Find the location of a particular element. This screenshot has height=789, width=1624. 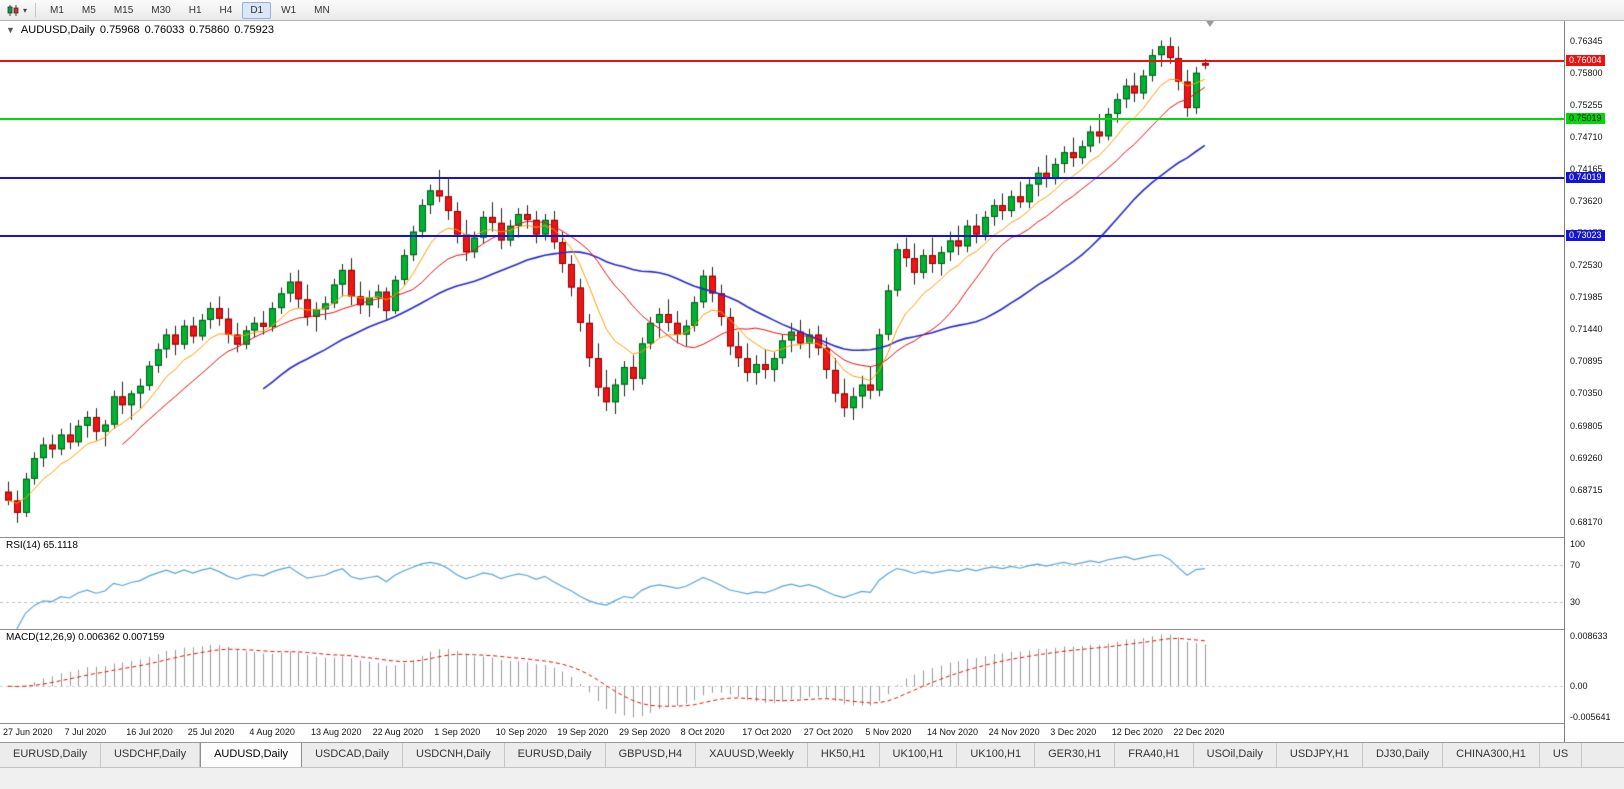

timeframe-h1-button: H1 is located at coordinates (195, 10).